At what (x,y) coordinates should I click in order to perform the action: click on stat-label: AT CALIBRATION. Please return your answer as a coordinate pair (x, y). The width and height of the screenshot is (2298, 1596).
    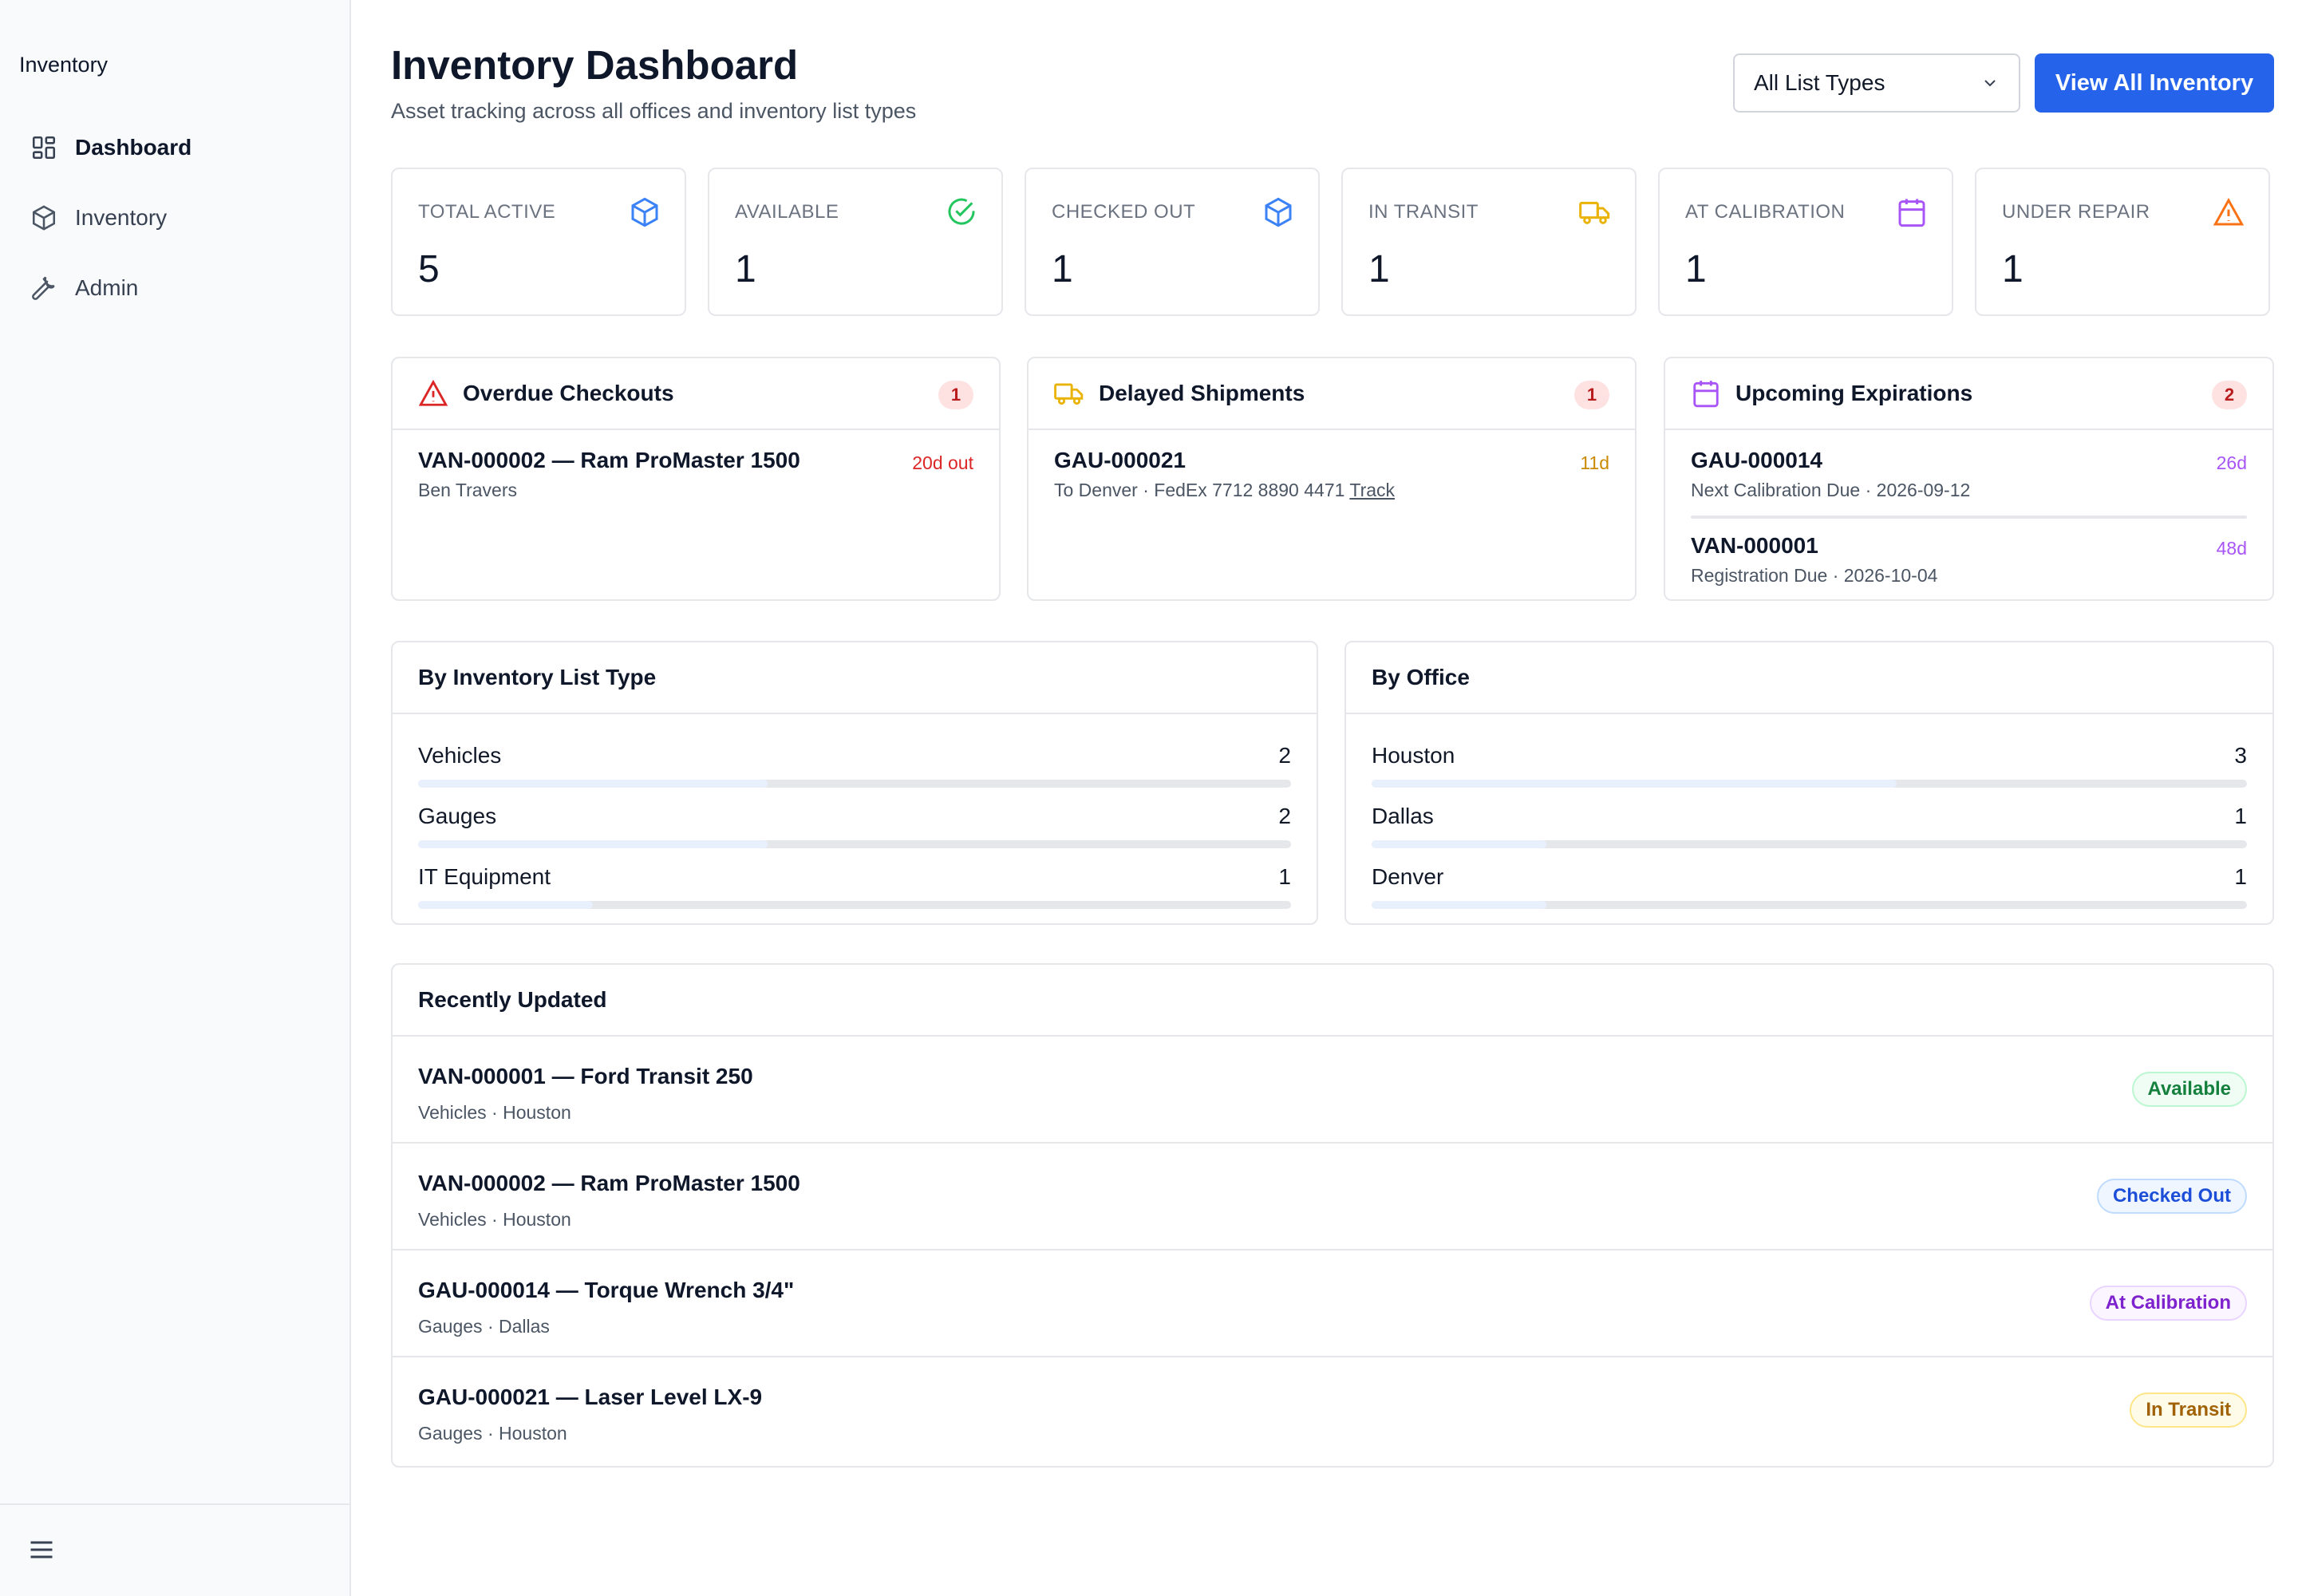
    Looking at the image, I should click on (1766, 212).